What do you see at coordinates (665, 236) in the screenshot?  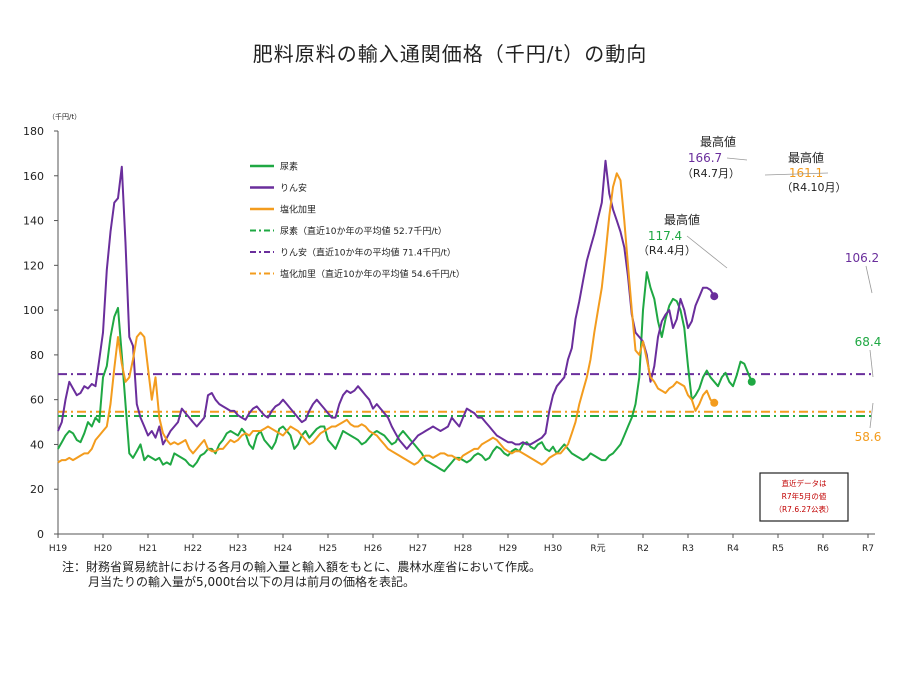 I see `peak-value: 117.4` at bounding box center [665, 236].